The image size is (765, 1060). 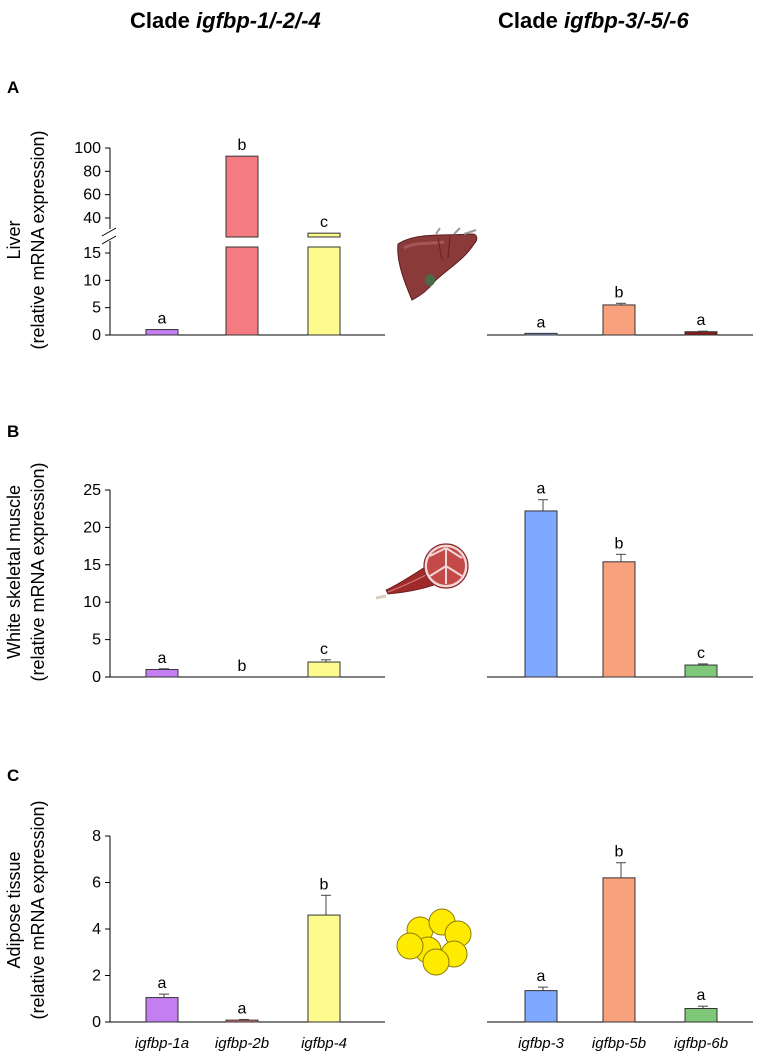 What do you see at coordinates (96, 929) in the screenshot?
I see `y-tick-label: 4` at bounding box center [96, 929].